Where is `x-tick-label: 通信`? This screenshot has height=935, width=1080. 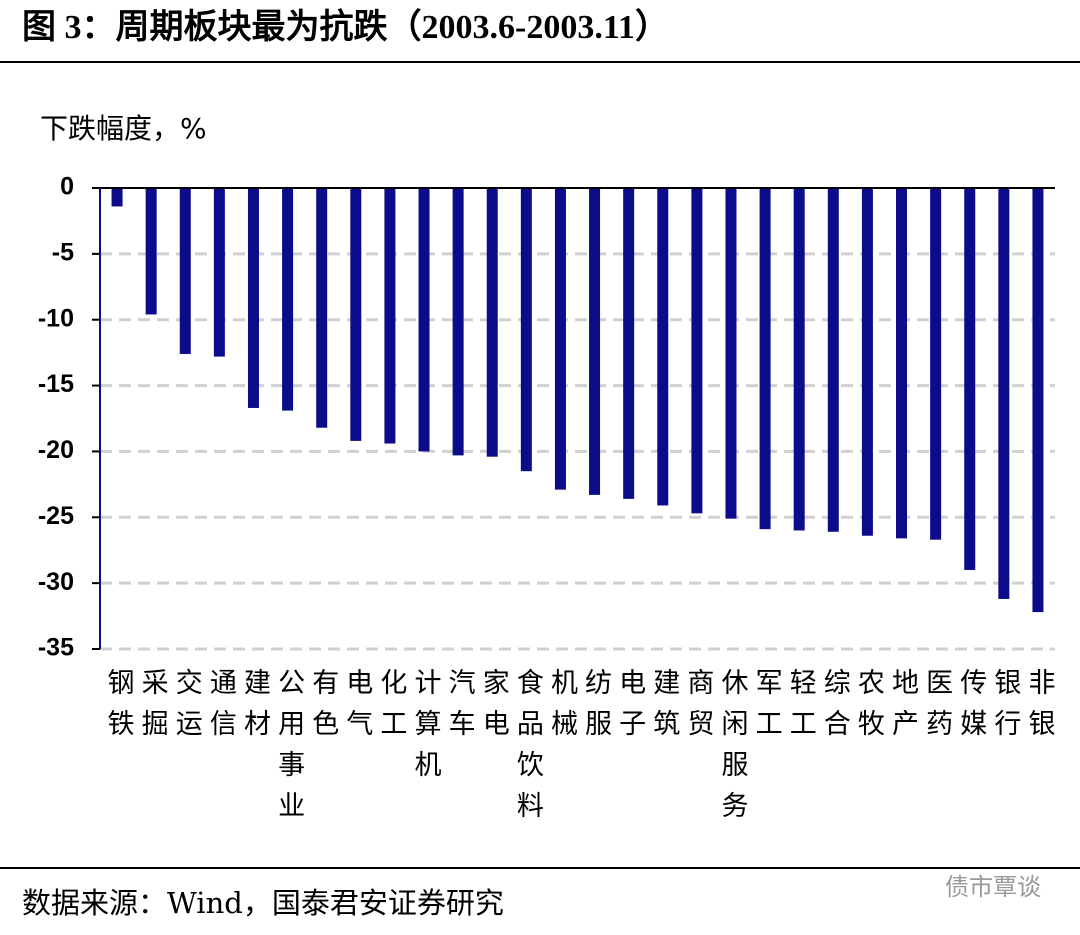 x-tick-label: 通信 is located at coordinates (221, 709).